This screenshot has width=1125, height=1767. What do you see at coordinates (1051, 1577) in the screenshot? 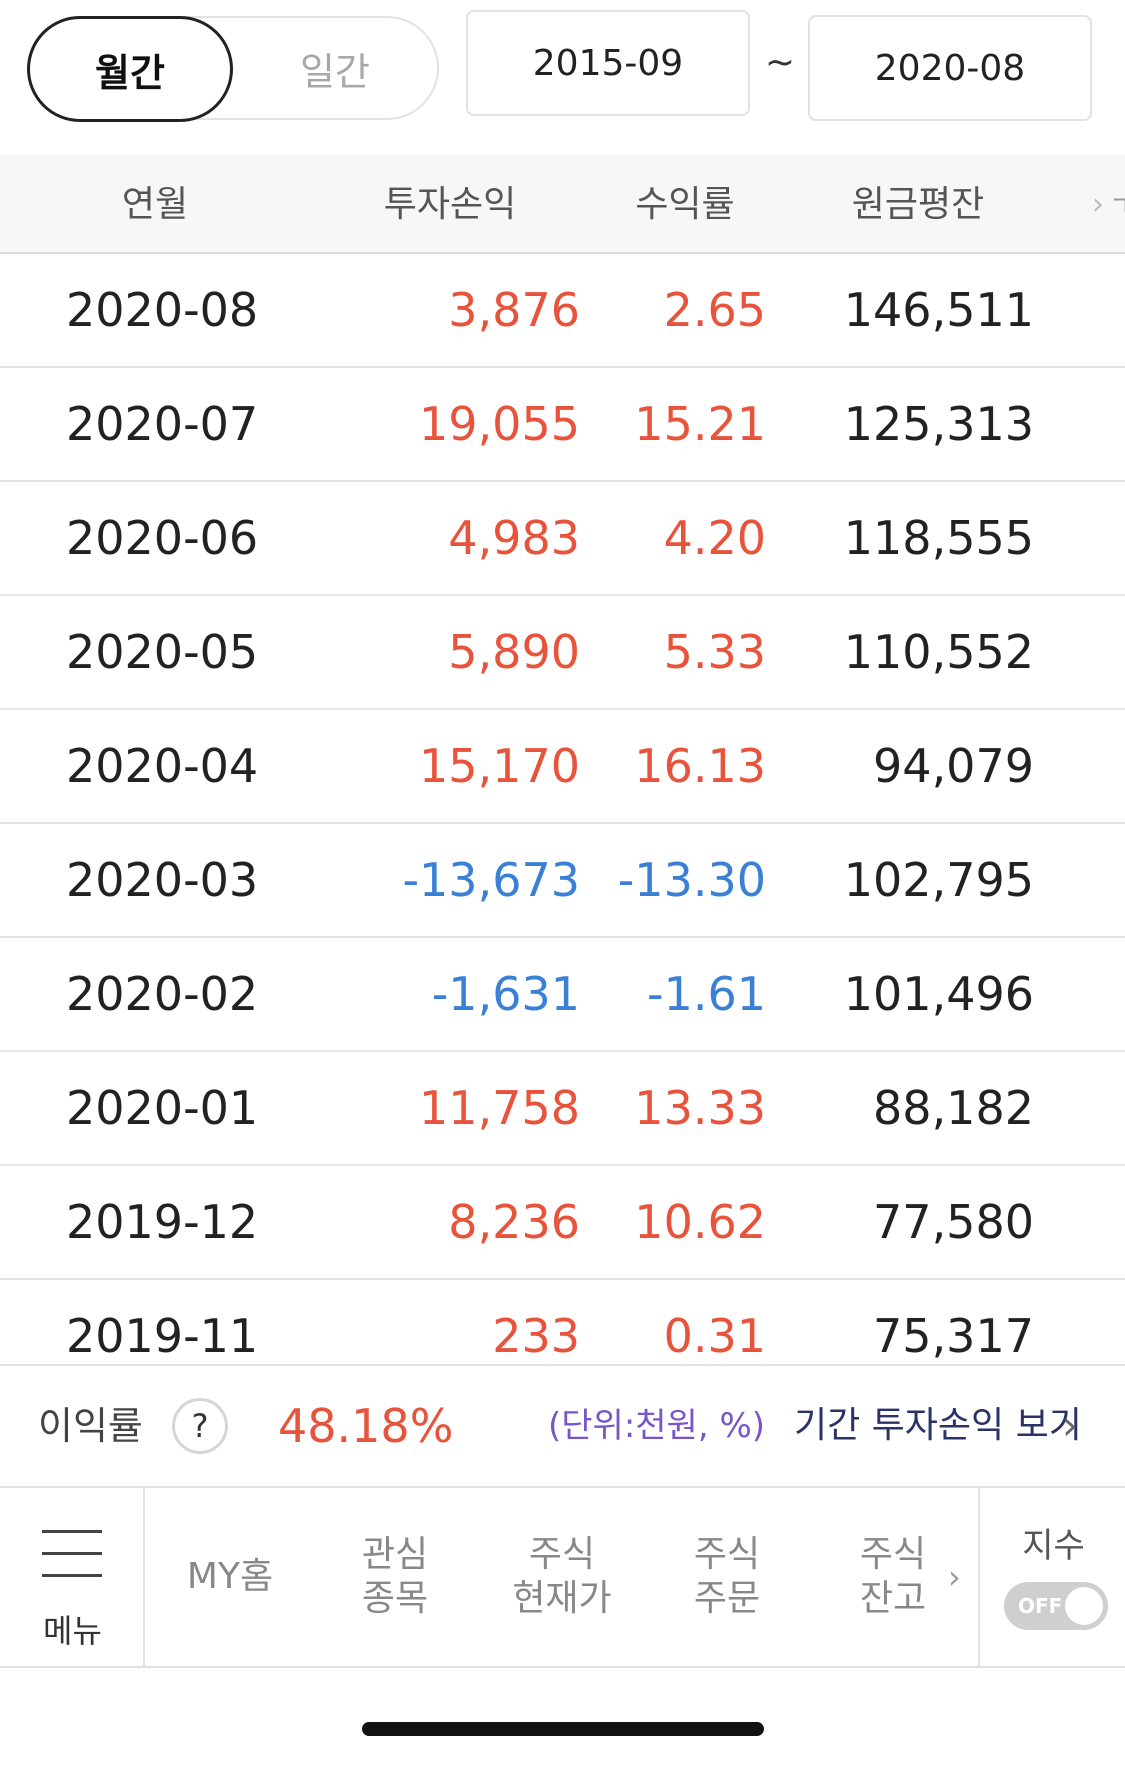
I see `index-panel: 지수 OFF` at bounding box center [1051, 1577].